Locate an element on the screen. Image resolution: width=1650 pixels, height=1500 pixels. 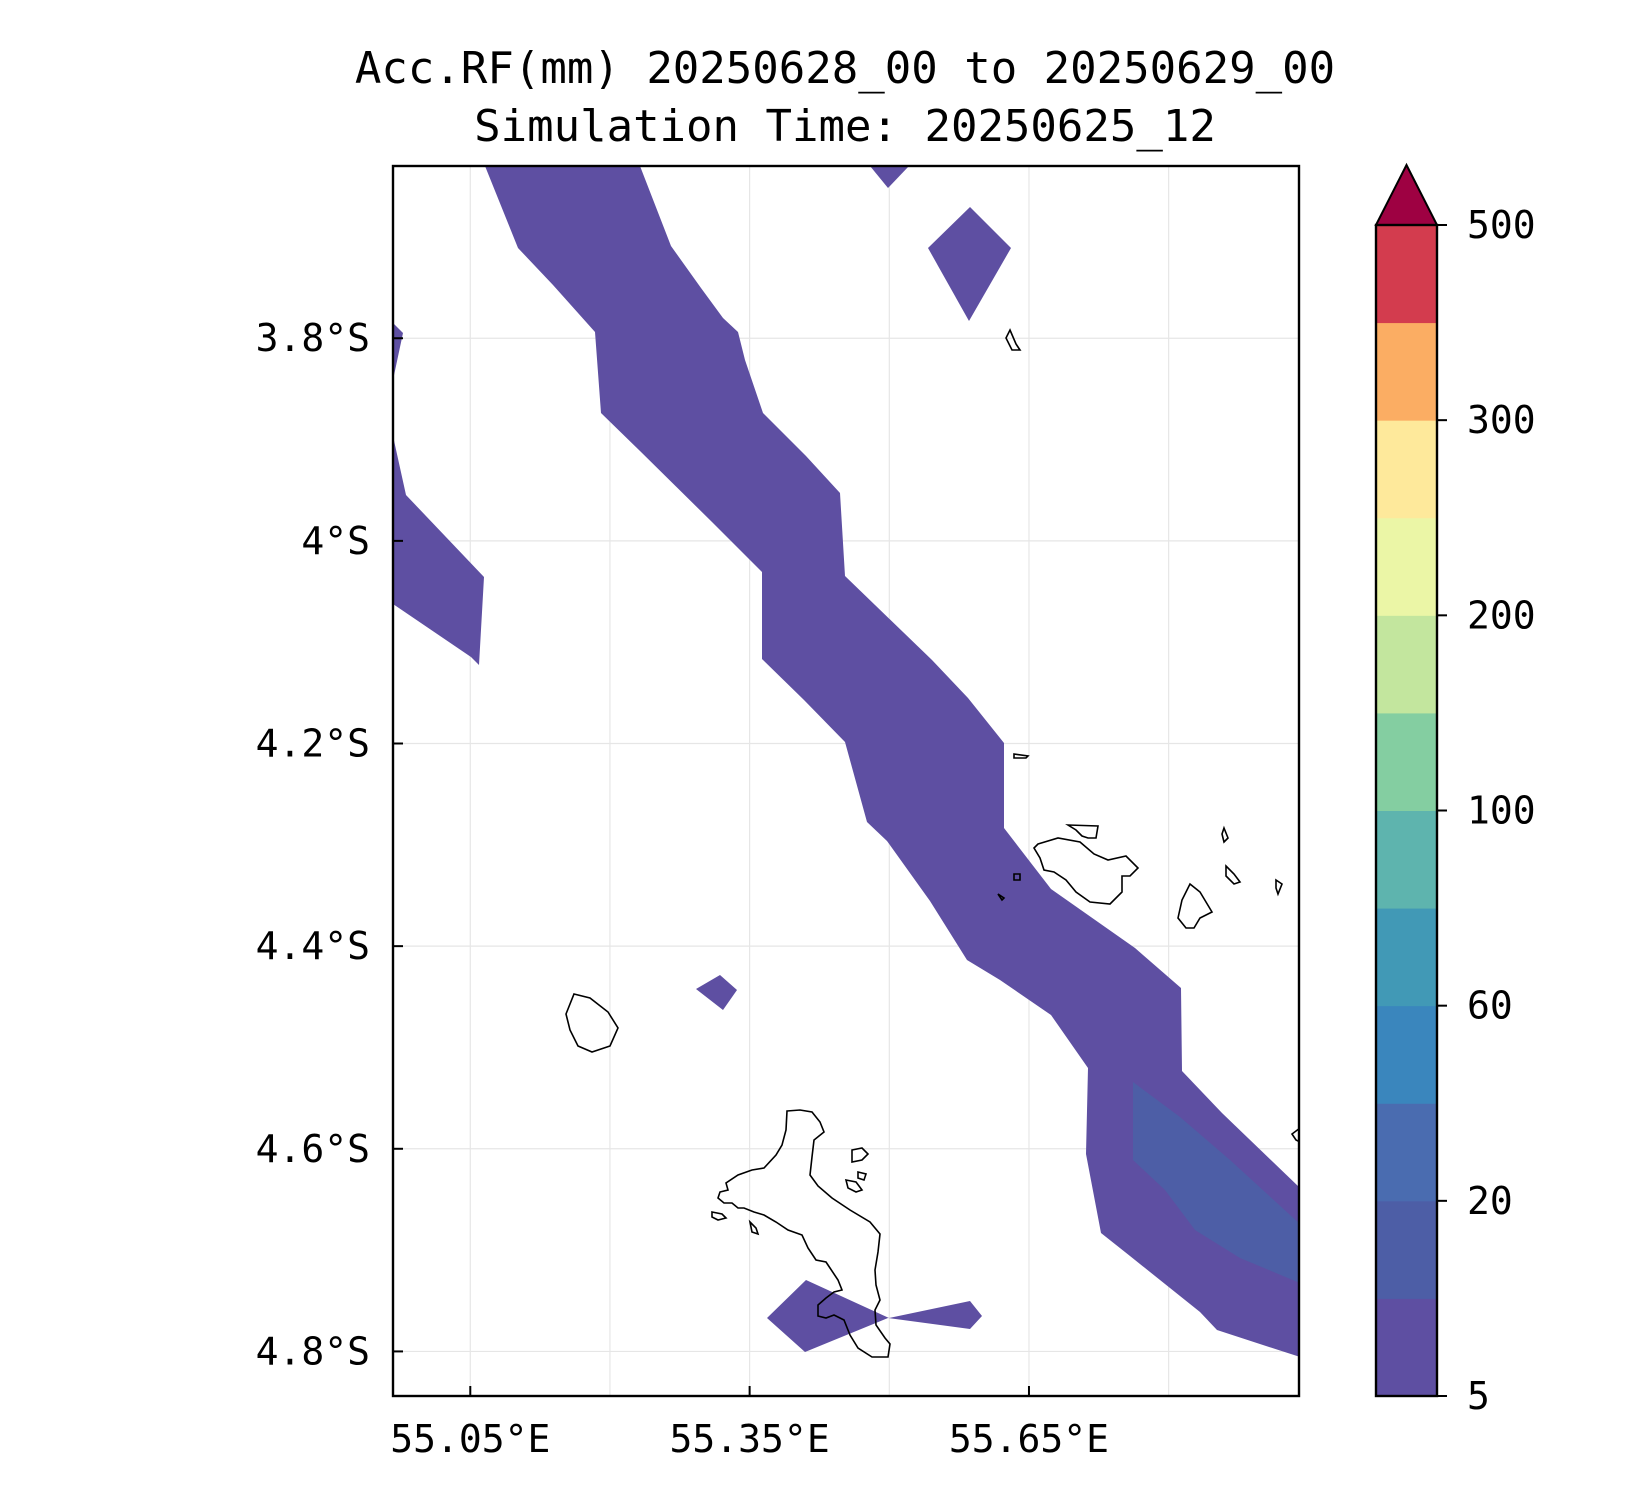
colorbar-tick-label: 100 is located at coordinates (1501, 811).